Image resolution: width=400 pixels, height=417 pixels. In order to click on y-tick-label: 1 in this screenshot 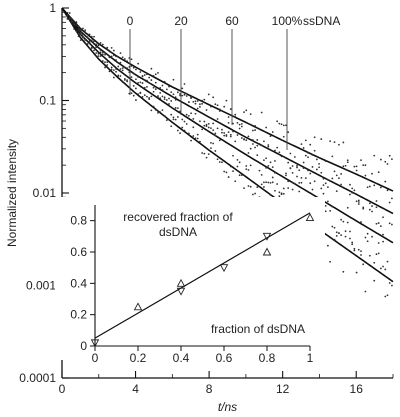, I will do `click(52, 8)`.